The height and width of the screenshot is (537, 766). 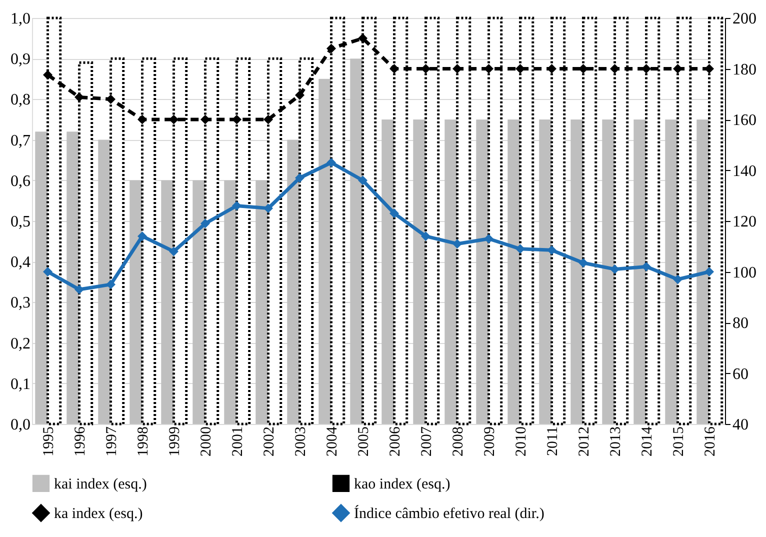 What do you see at coordinates (710, 441) in the screenshot?
I see `x-tick-label: 2016` at bounding box center [710, 441].